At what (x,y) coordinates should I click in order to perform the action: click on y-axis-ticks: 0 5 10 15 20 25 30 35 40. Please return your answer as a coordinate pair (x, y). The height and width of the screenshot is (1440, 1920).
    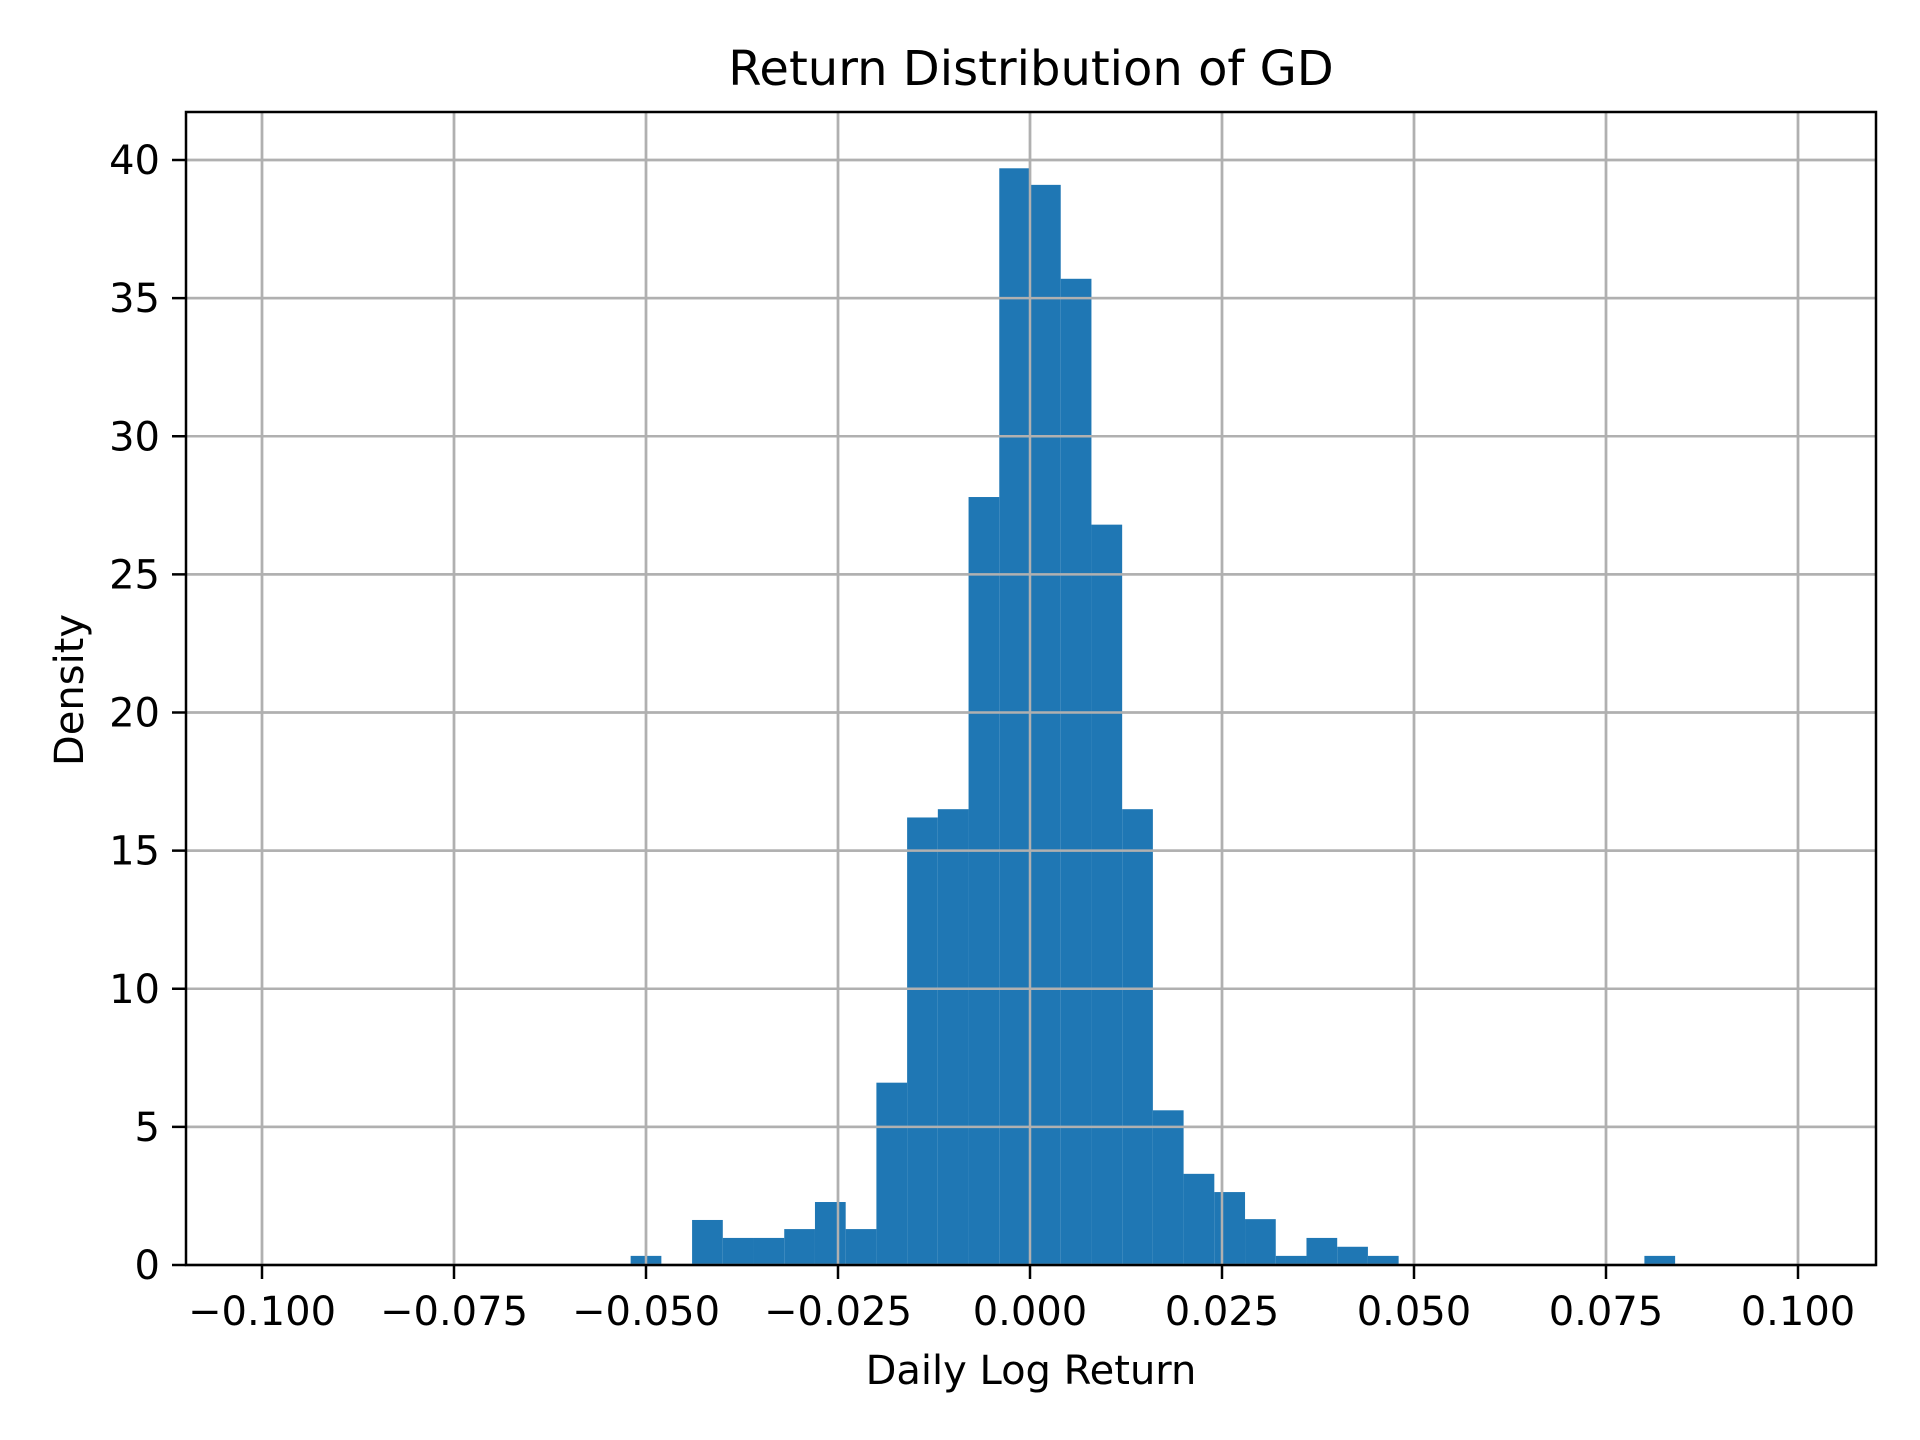
    Looking at the image, I should click on (147, 713).